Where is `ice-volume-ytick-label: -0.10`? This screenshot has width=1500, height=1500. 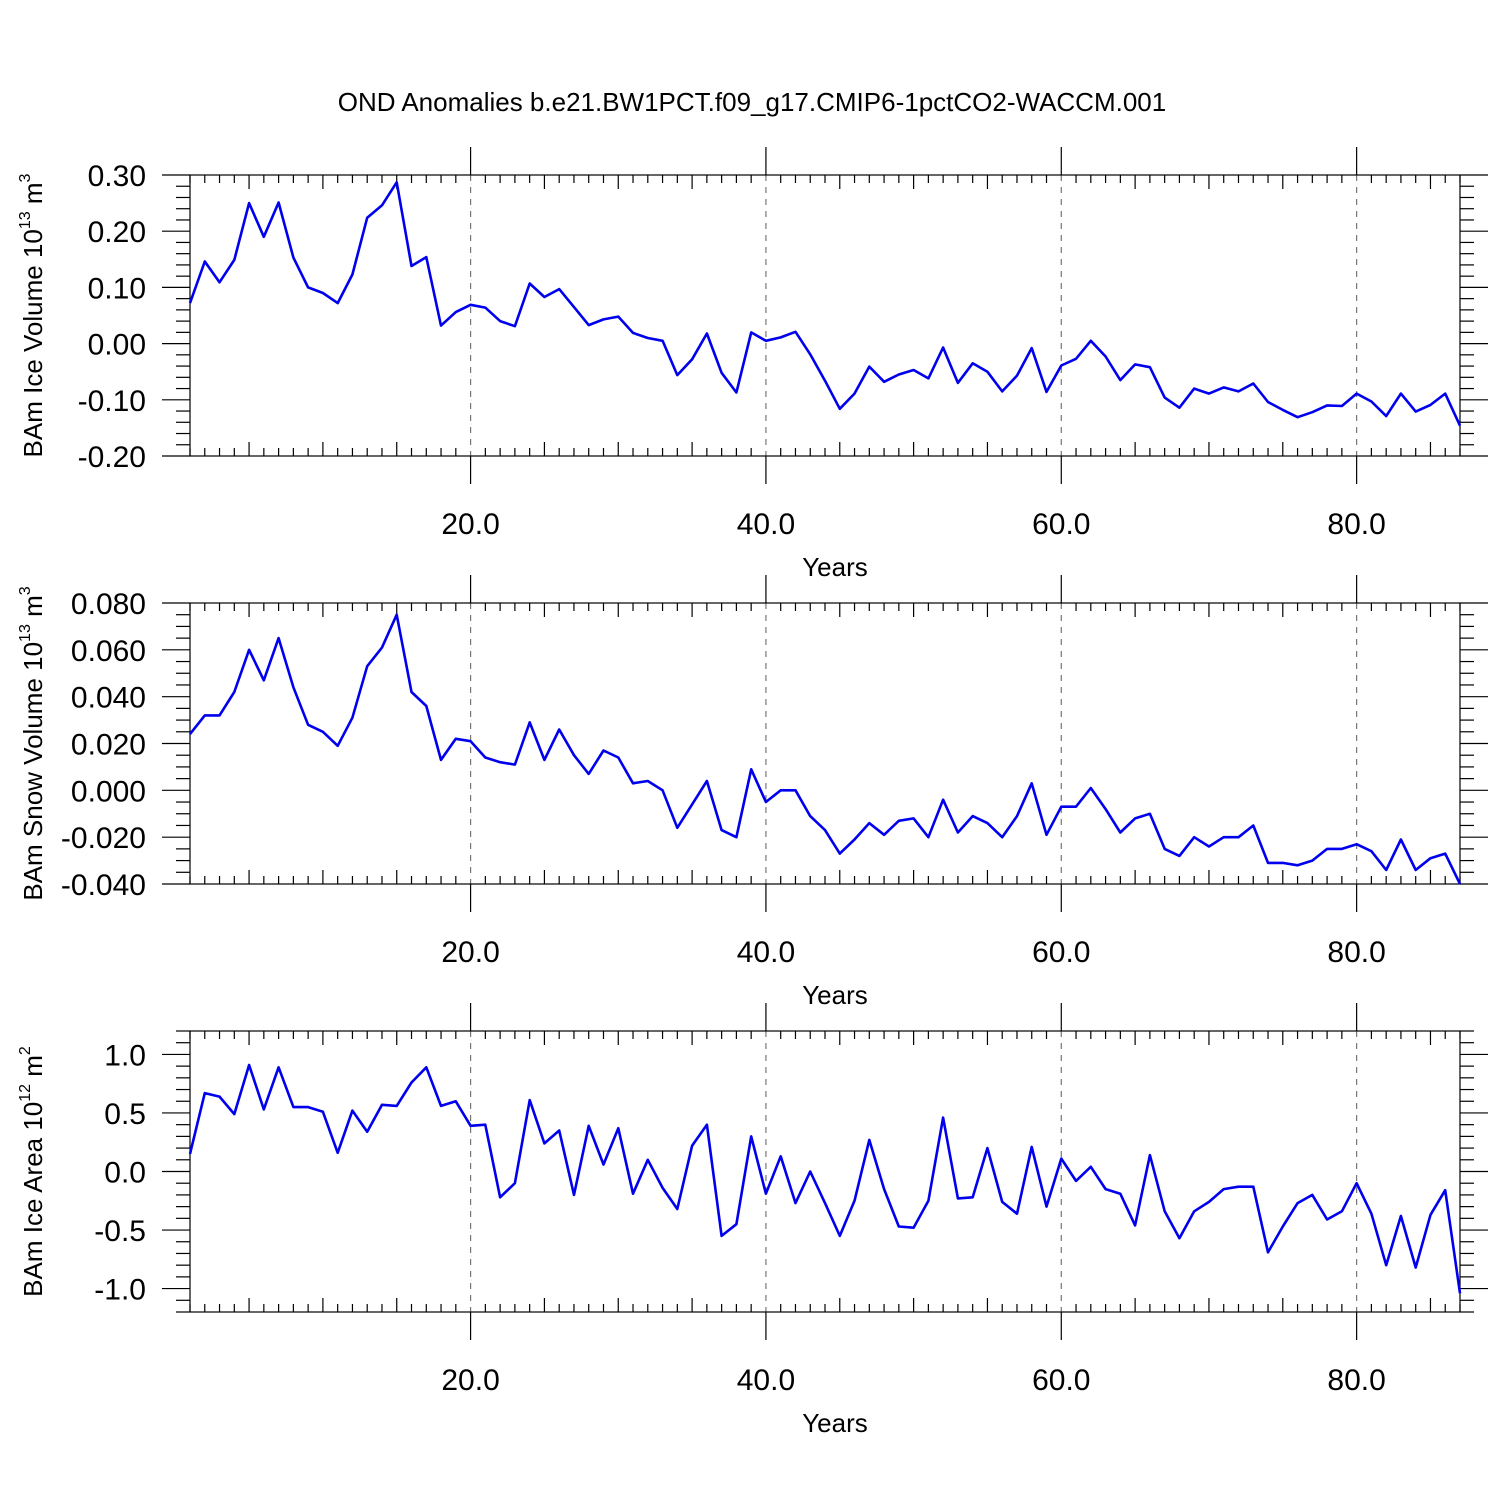
ice-volume-ytick-label: -0.10 is located at coordinates (112, 401).